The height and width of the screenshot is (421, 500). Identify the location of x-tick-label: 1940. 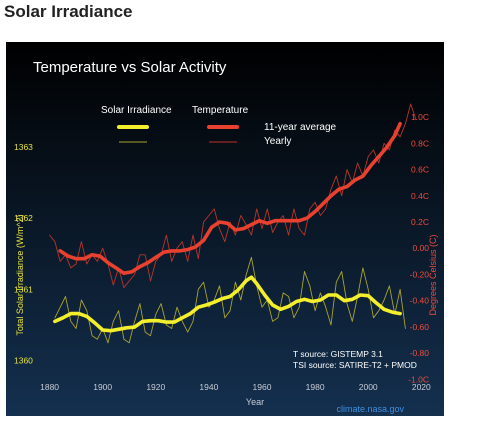
(208, 387).